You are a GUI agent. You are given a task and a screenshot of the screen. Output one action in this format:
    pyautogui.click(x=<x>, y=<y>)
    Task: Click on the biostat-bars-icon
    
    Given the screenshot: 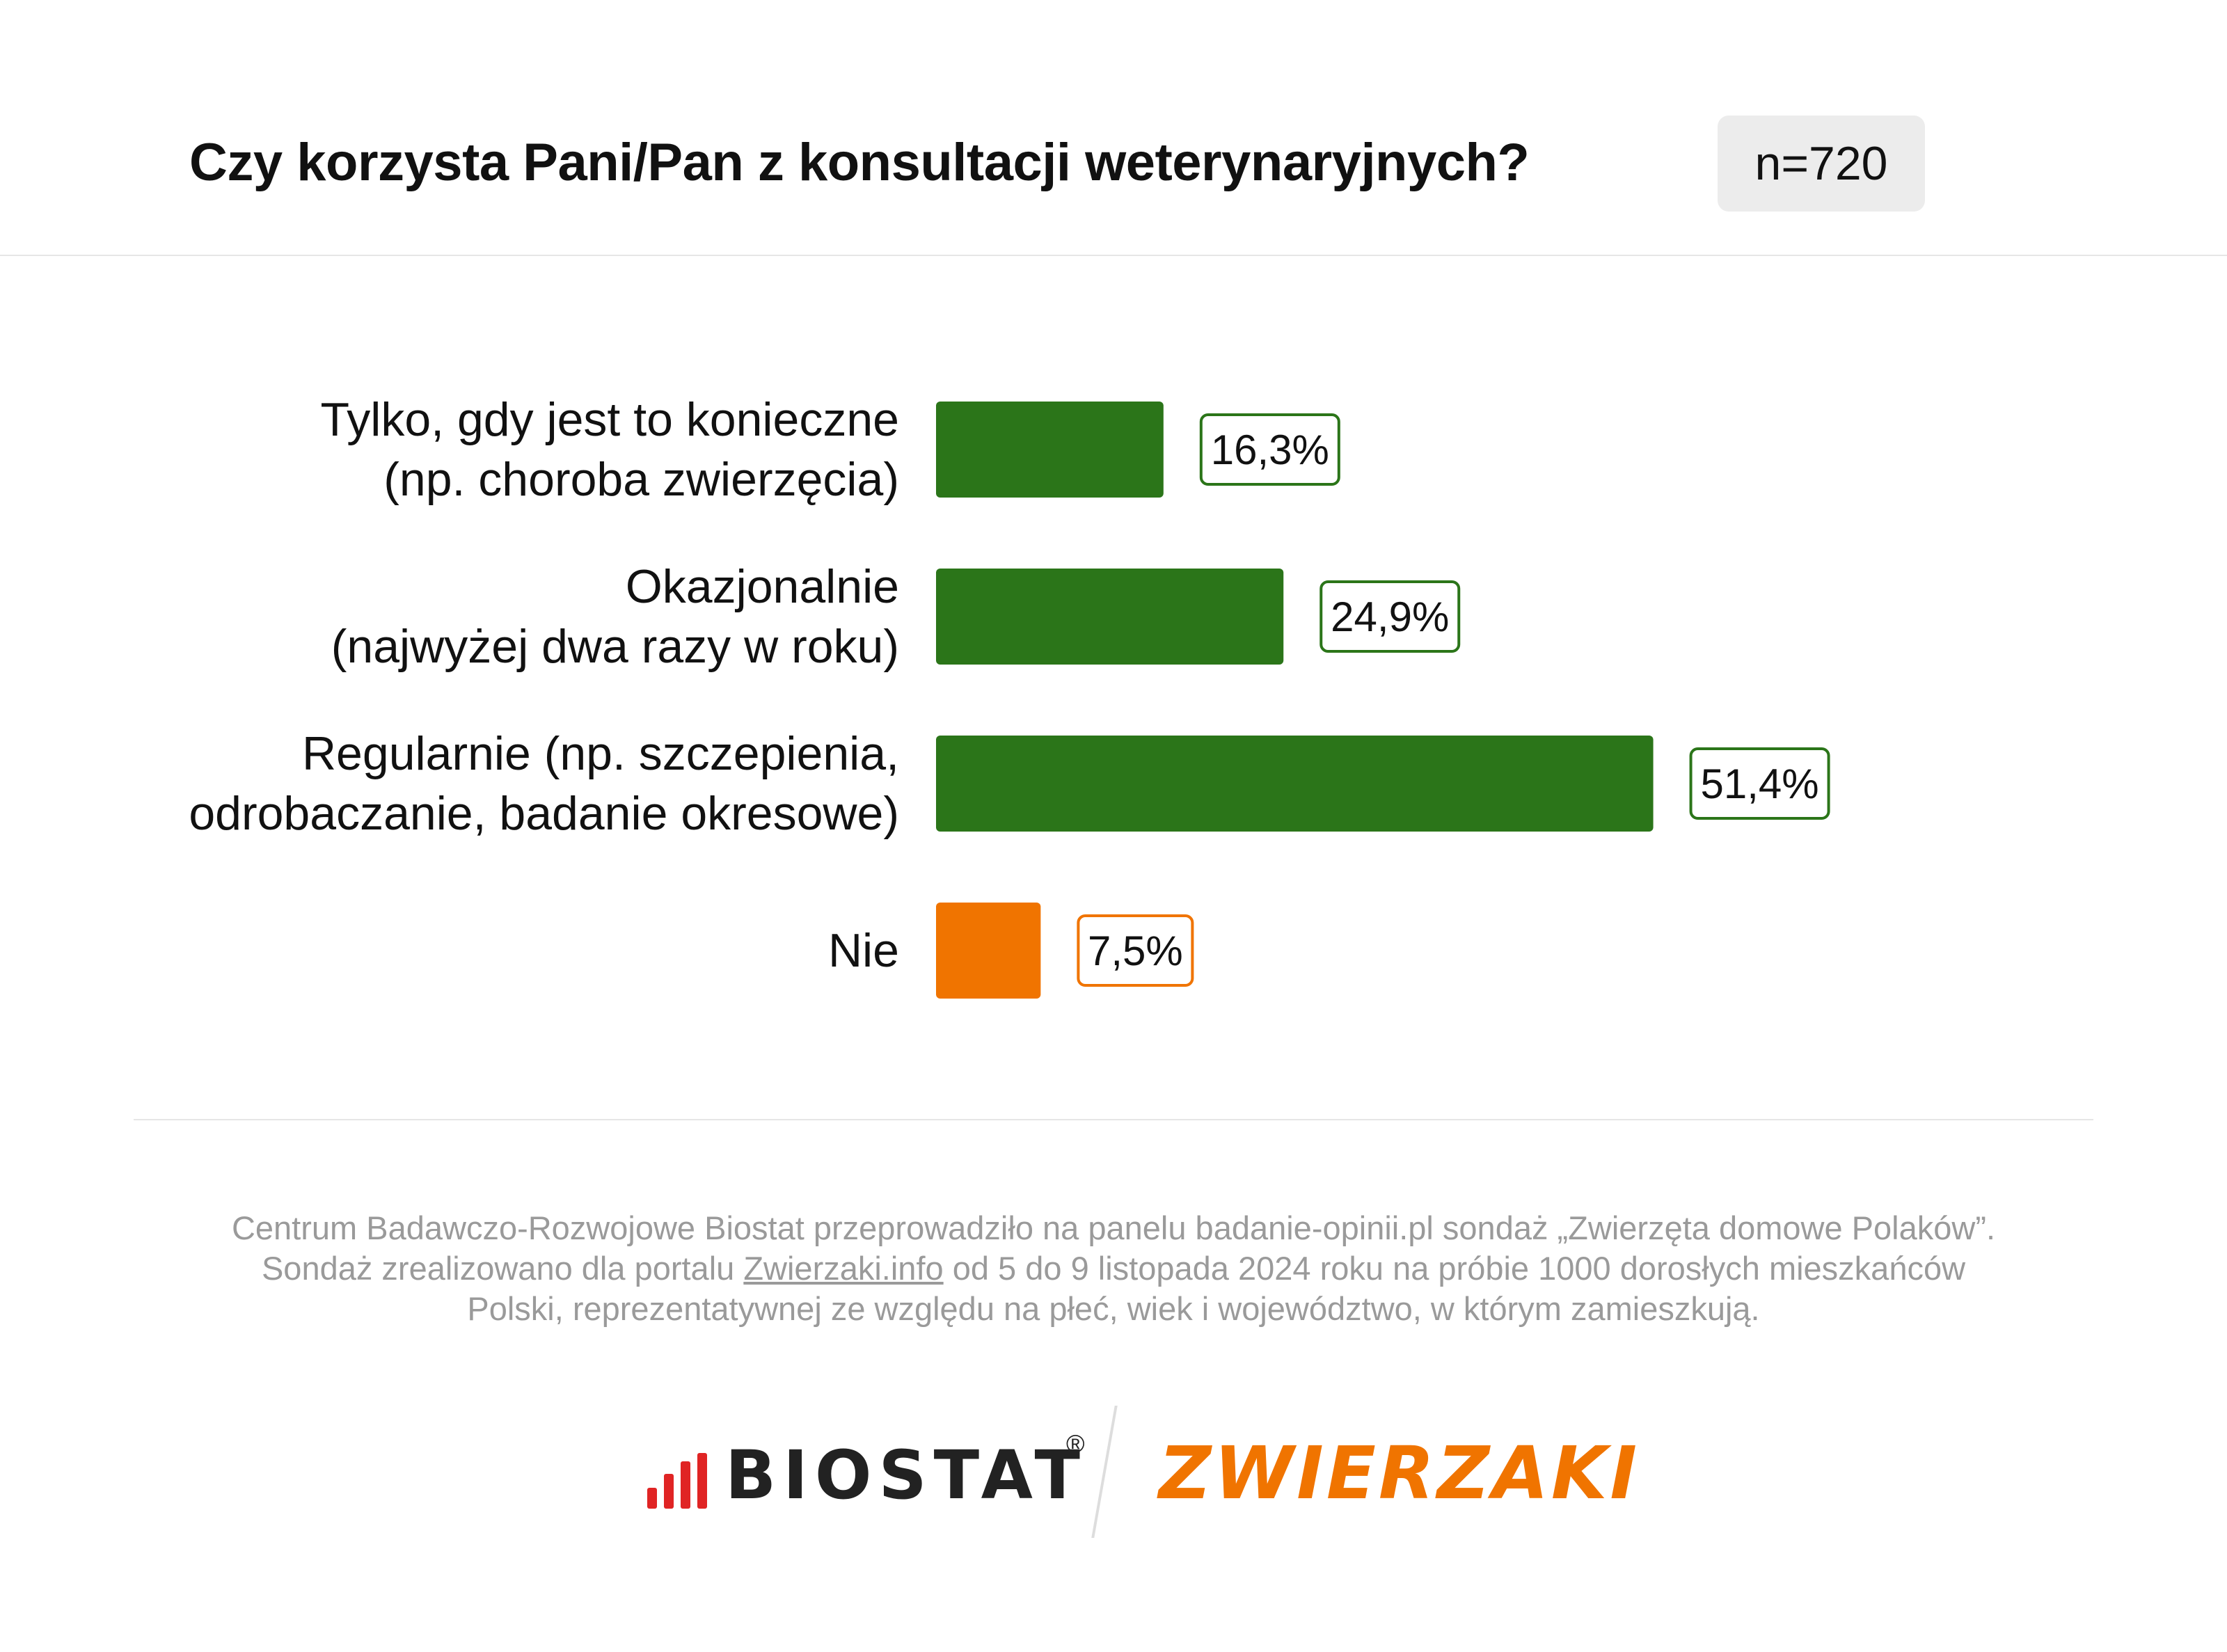 What is the action you would take?
    pyautogui.click(x=677, y=1481)
    